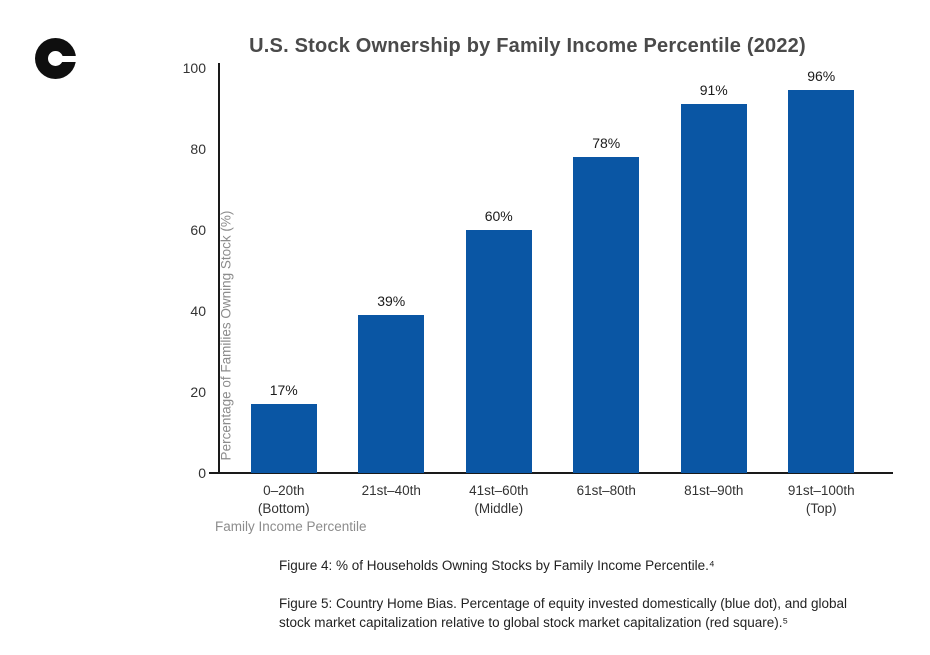 Image resolution: width=930 pixels, height=655 pixels. What do you see at coordinates (213, 473) in the screenshot?
I see `zero-tick-mark` at bounding box center [213, 473].